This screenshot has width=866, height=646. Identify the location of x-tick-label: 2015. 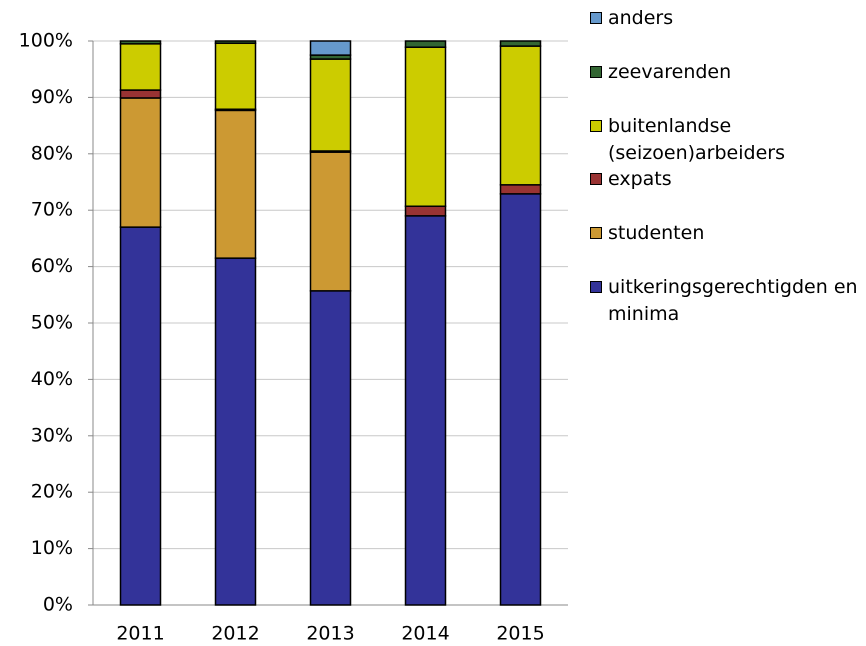
(520, 634).